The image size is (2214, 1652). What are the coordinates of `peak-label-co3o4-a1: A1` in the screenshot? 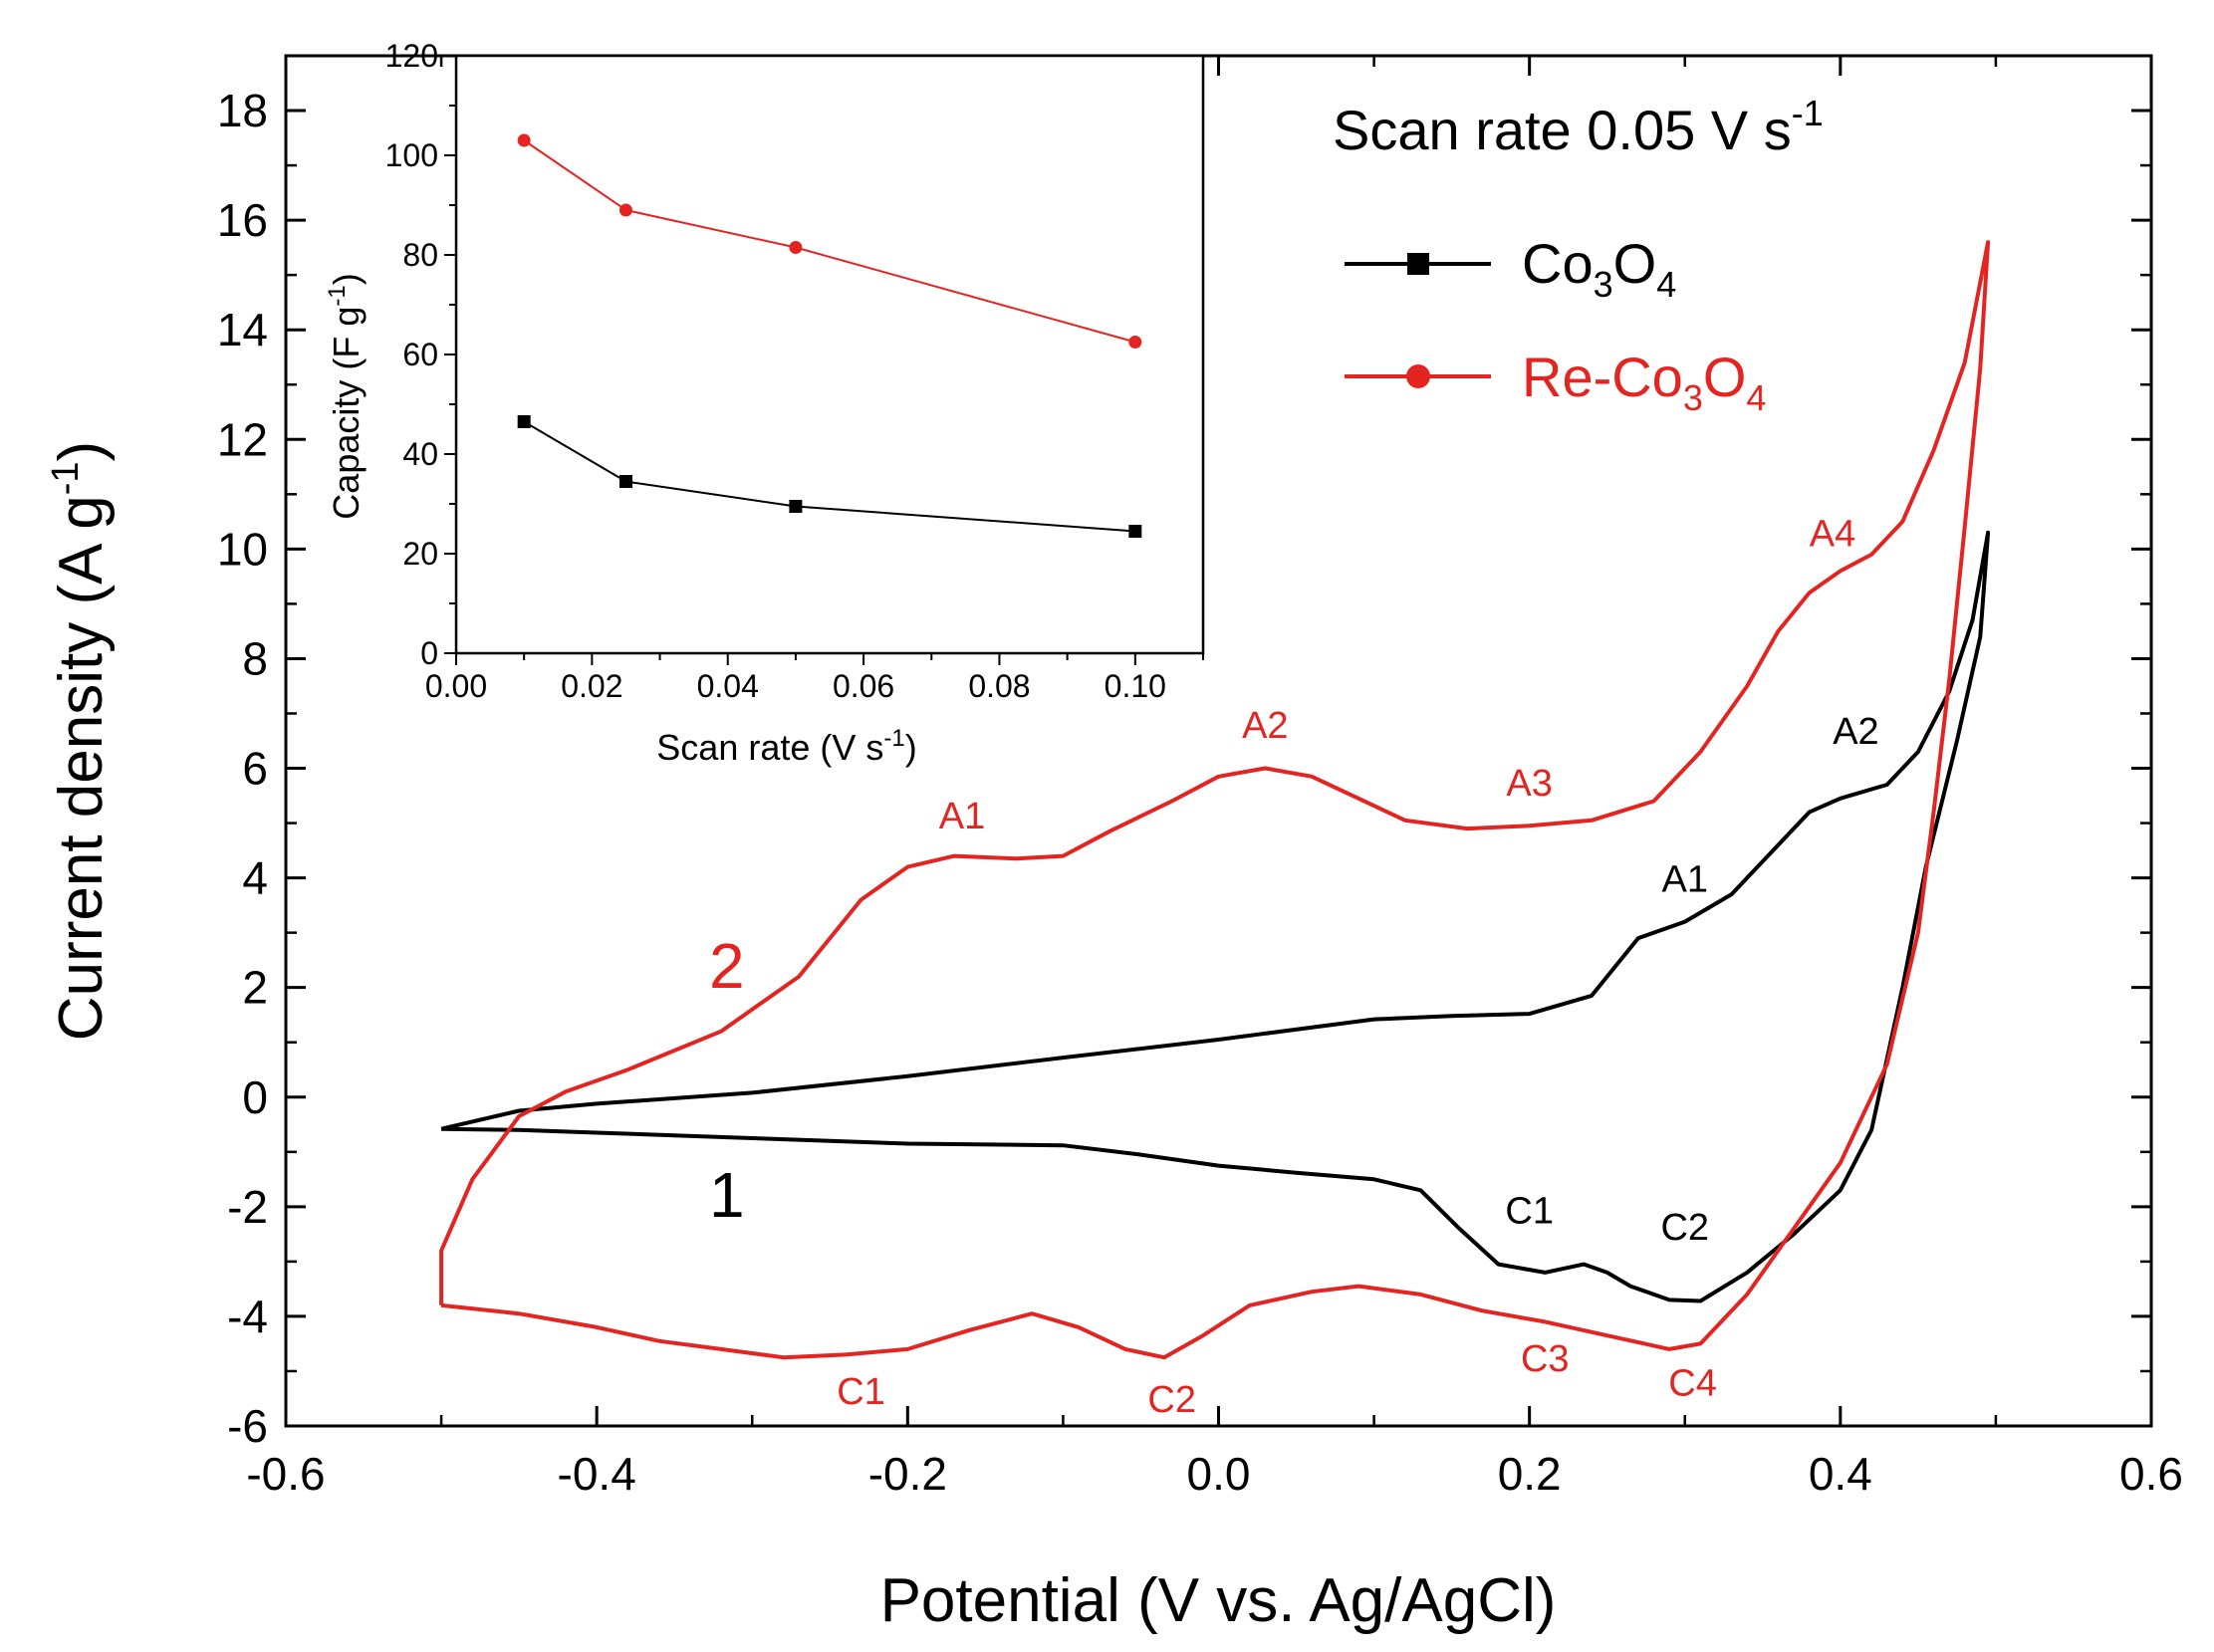 It's located at (1685, 879).